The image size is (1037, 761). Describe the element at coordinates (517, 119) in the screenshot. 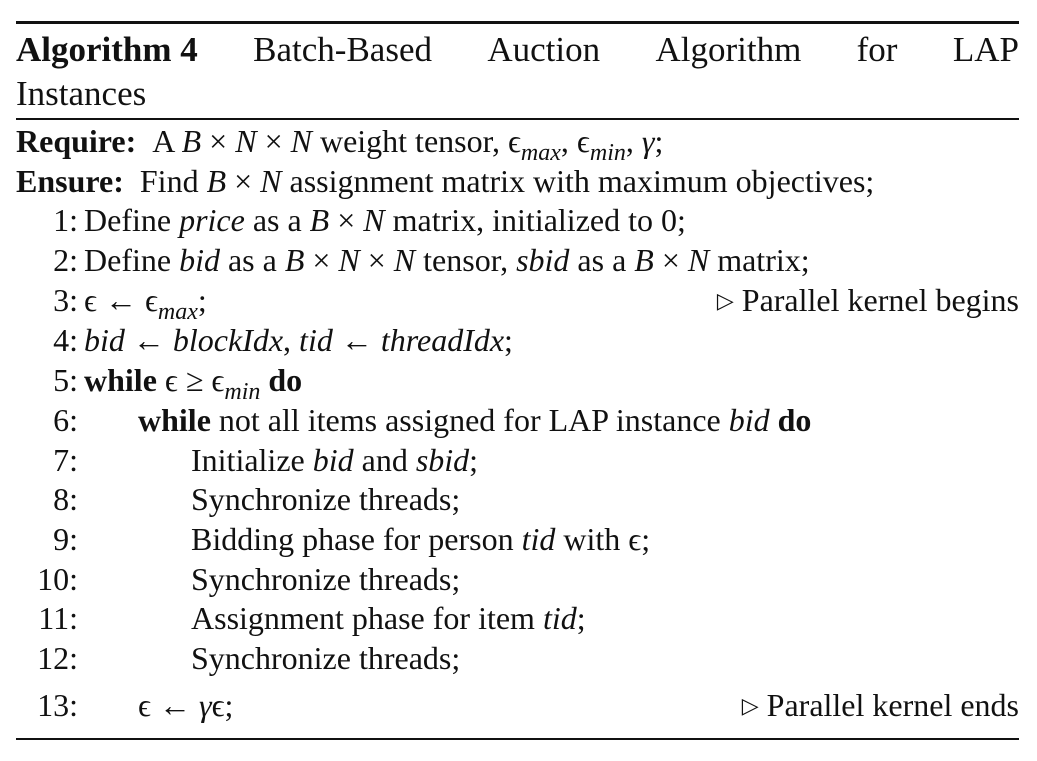

I see `title-rule` at that location.